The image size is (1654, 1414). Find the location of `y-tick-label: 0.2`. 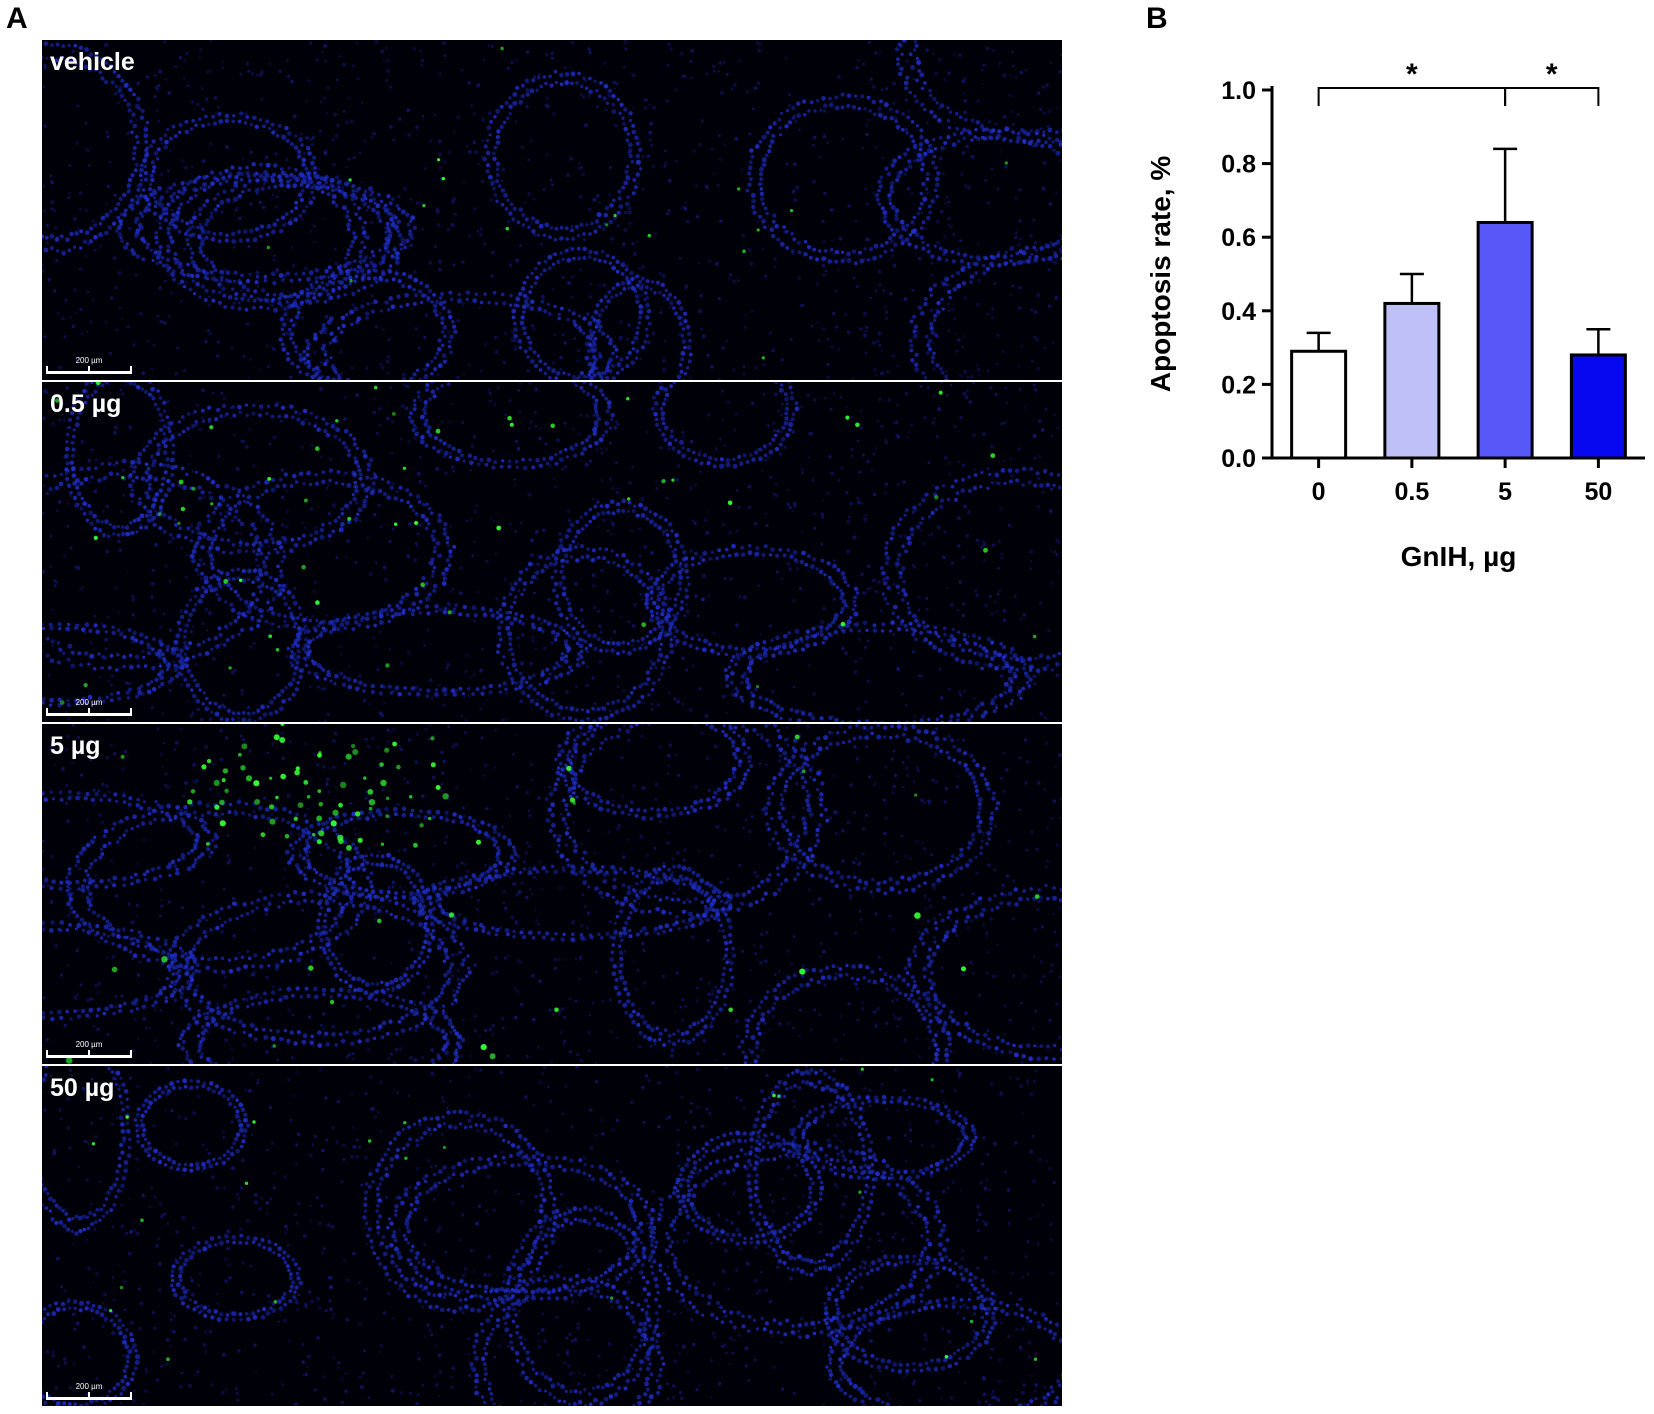

y-tick-label: 0.2 is located at coordinates (1238, 385).